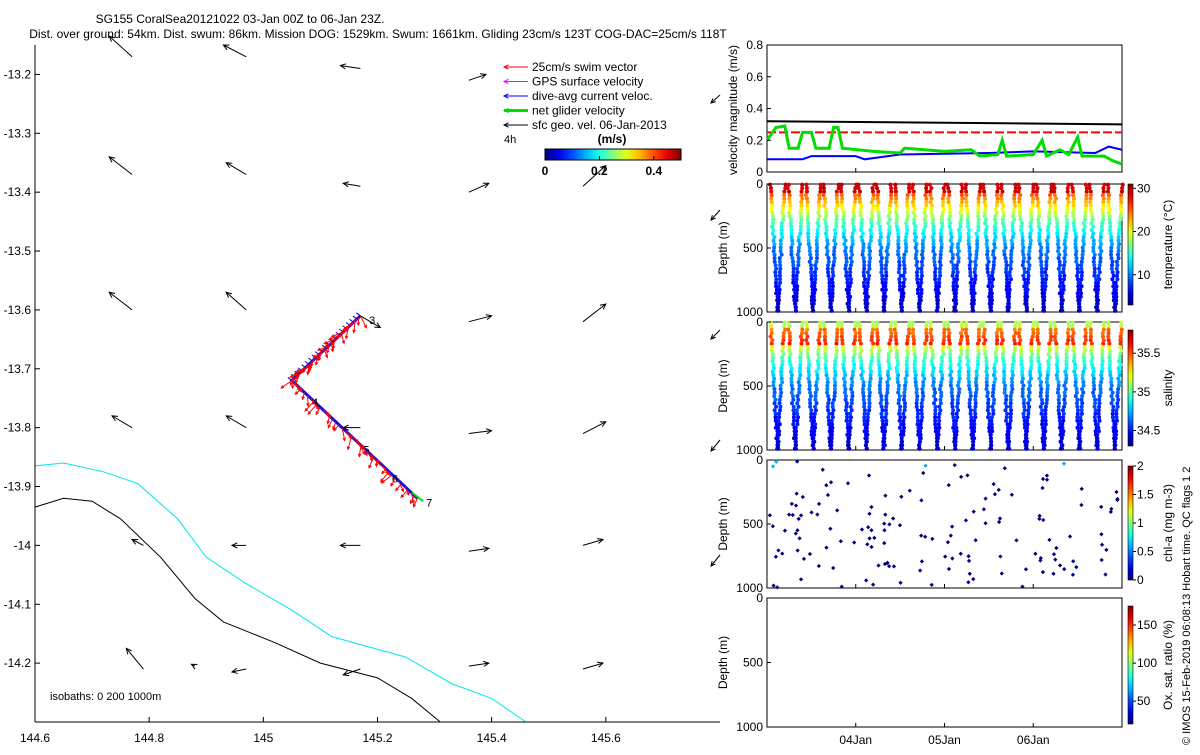  I want to click on map-y-tick-label: -13.3, so click(18, 133).